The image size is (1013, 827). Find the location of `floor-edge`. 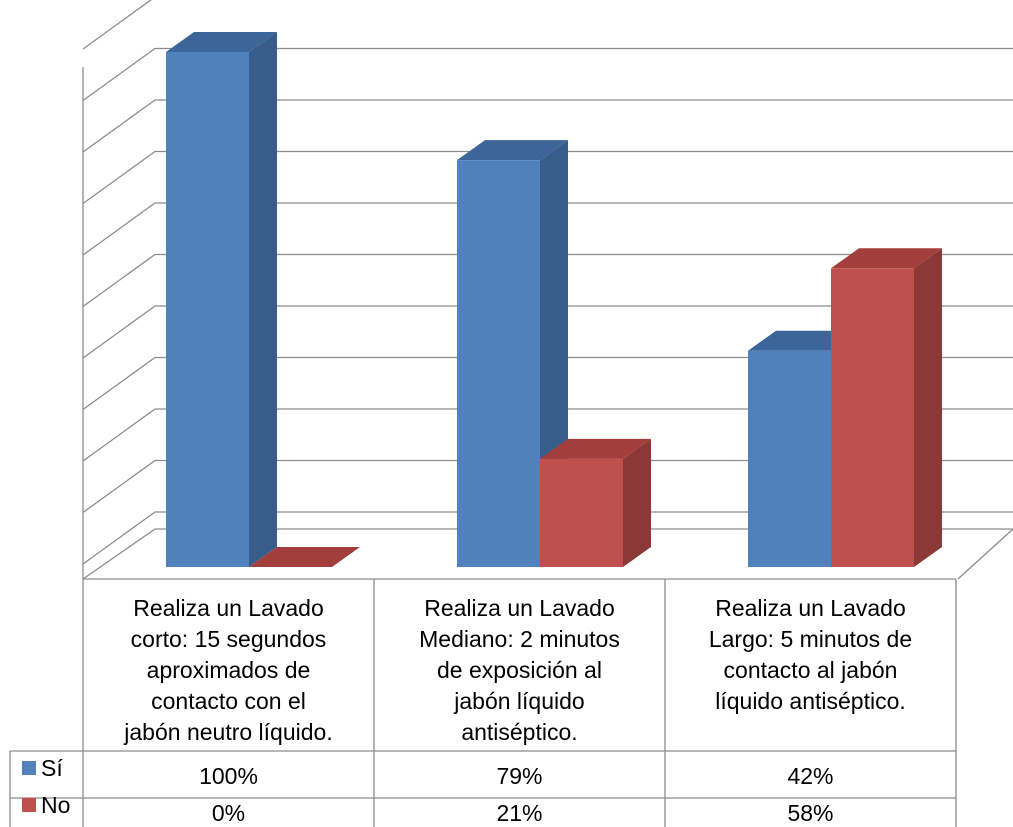

floor-edge is located at coordinates (547, 554).